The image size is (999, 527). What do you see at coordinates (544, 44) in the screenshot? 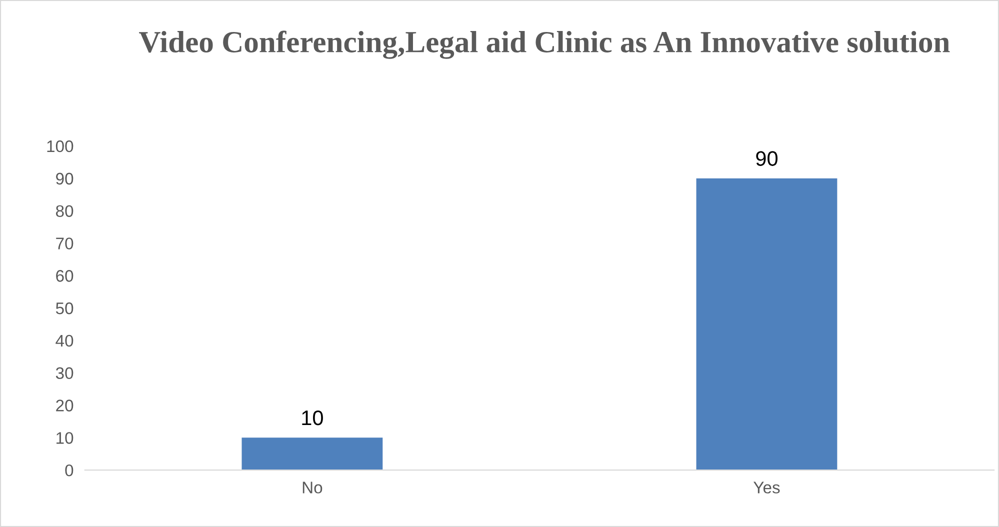
I see `chart-title: Video Conferencing,Legal aid Clinic as An Innovative solution` at bounding box center [544, 44].